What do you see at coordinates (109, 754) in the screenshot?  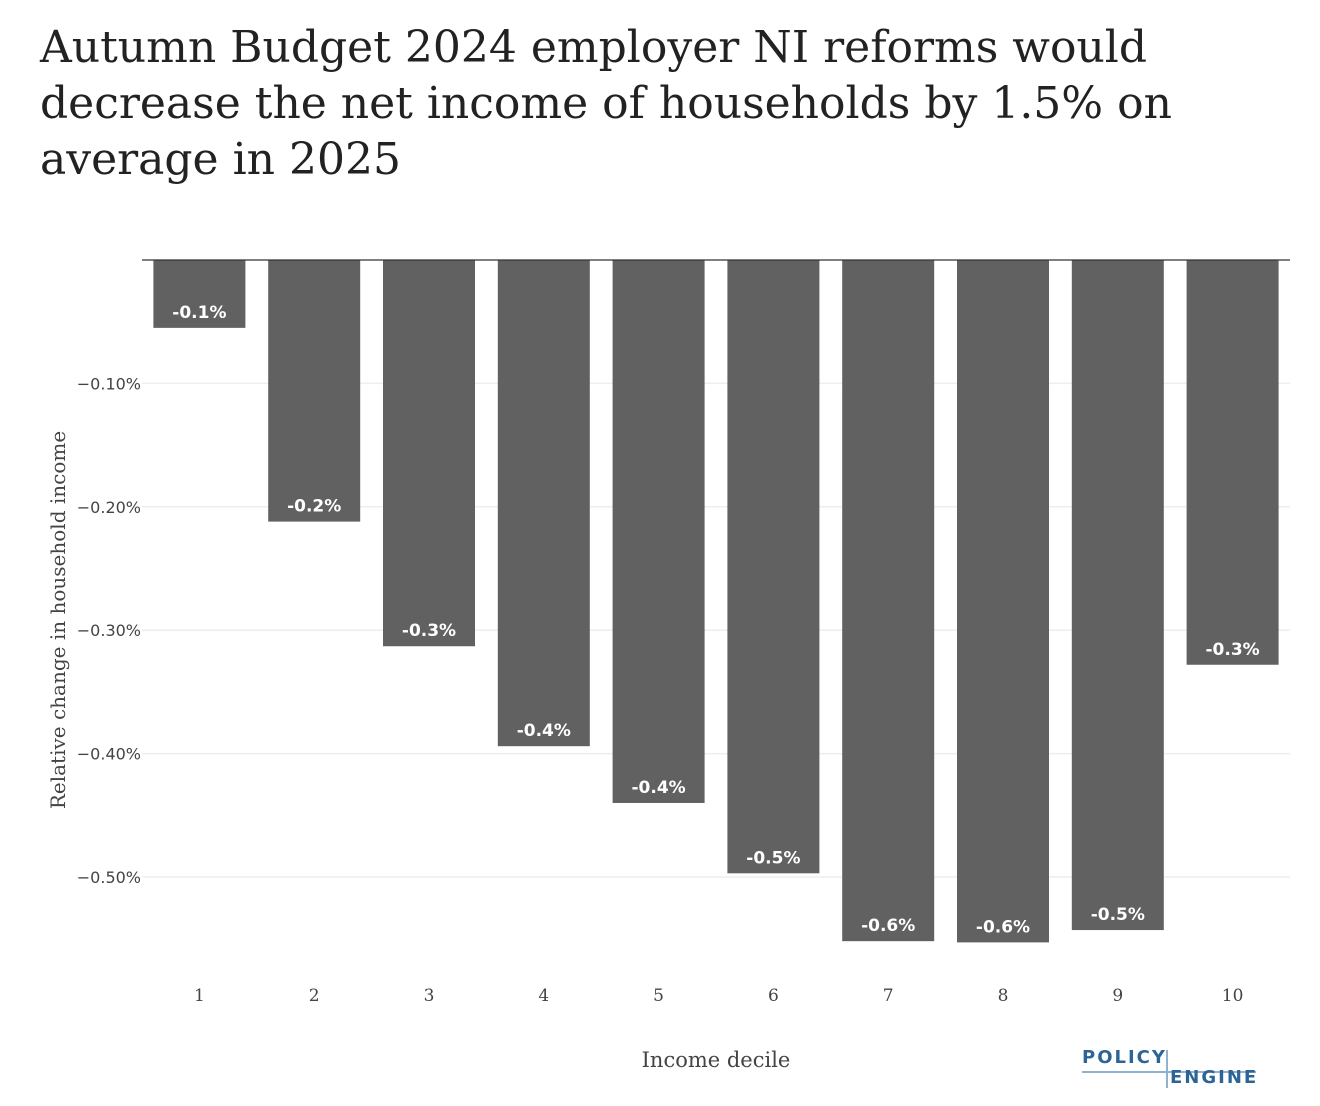 I see `y-tick-label: −0.40%` at bounding box center [109, 754].